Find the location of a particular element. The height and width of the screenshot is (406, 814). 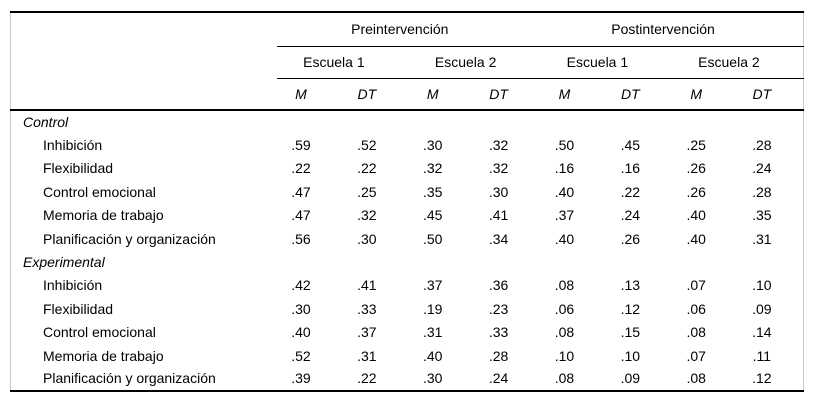

value-cell: .14 is located at coordinates (762, 332).